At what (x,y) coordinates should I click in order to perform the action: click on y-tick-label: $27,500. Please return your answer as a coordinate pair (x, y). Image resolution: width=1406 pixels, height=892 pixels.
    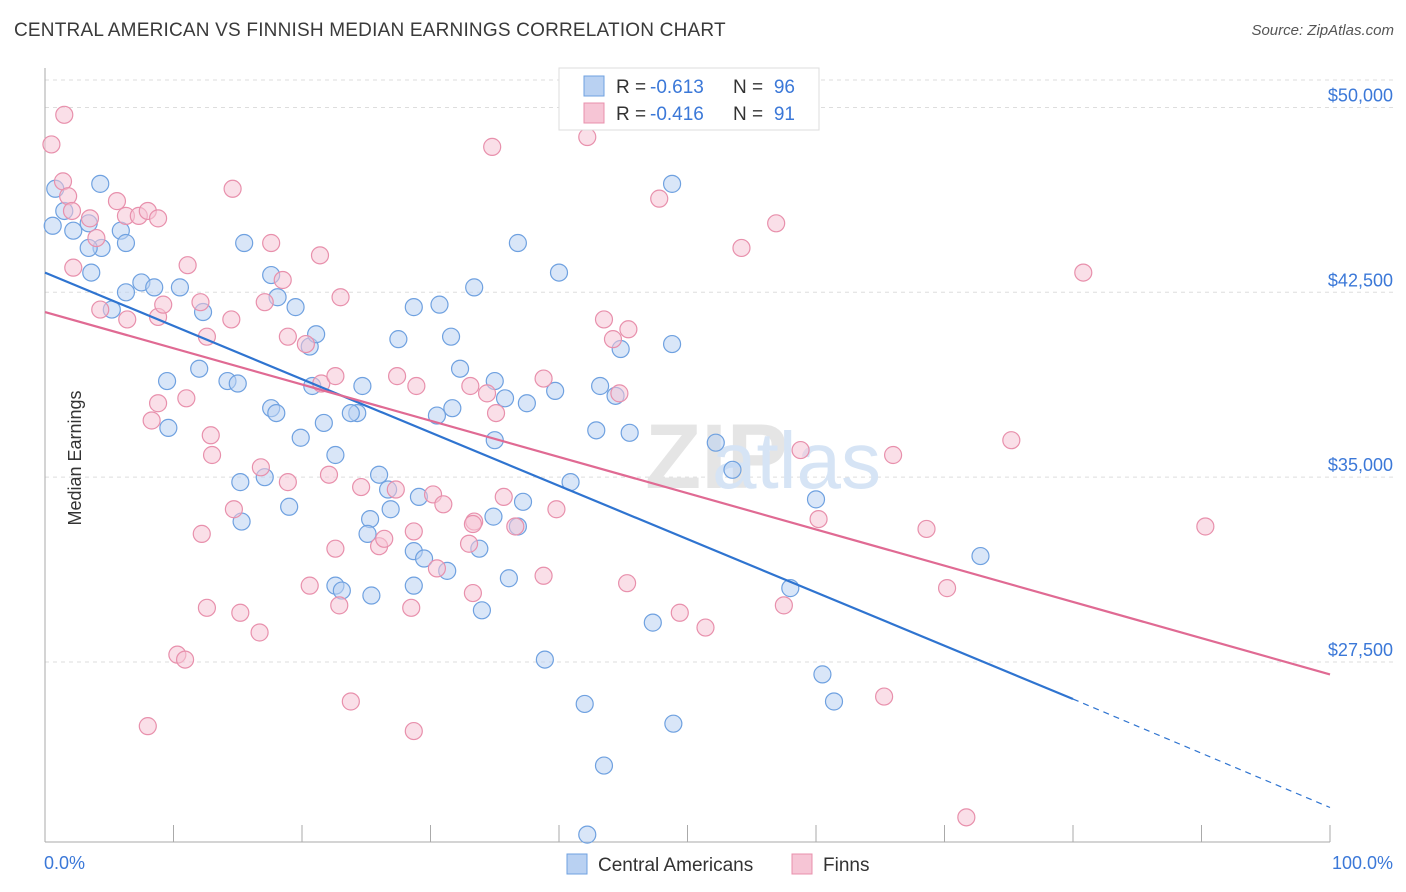
    Looking at the image, I should click on (1360, 650).